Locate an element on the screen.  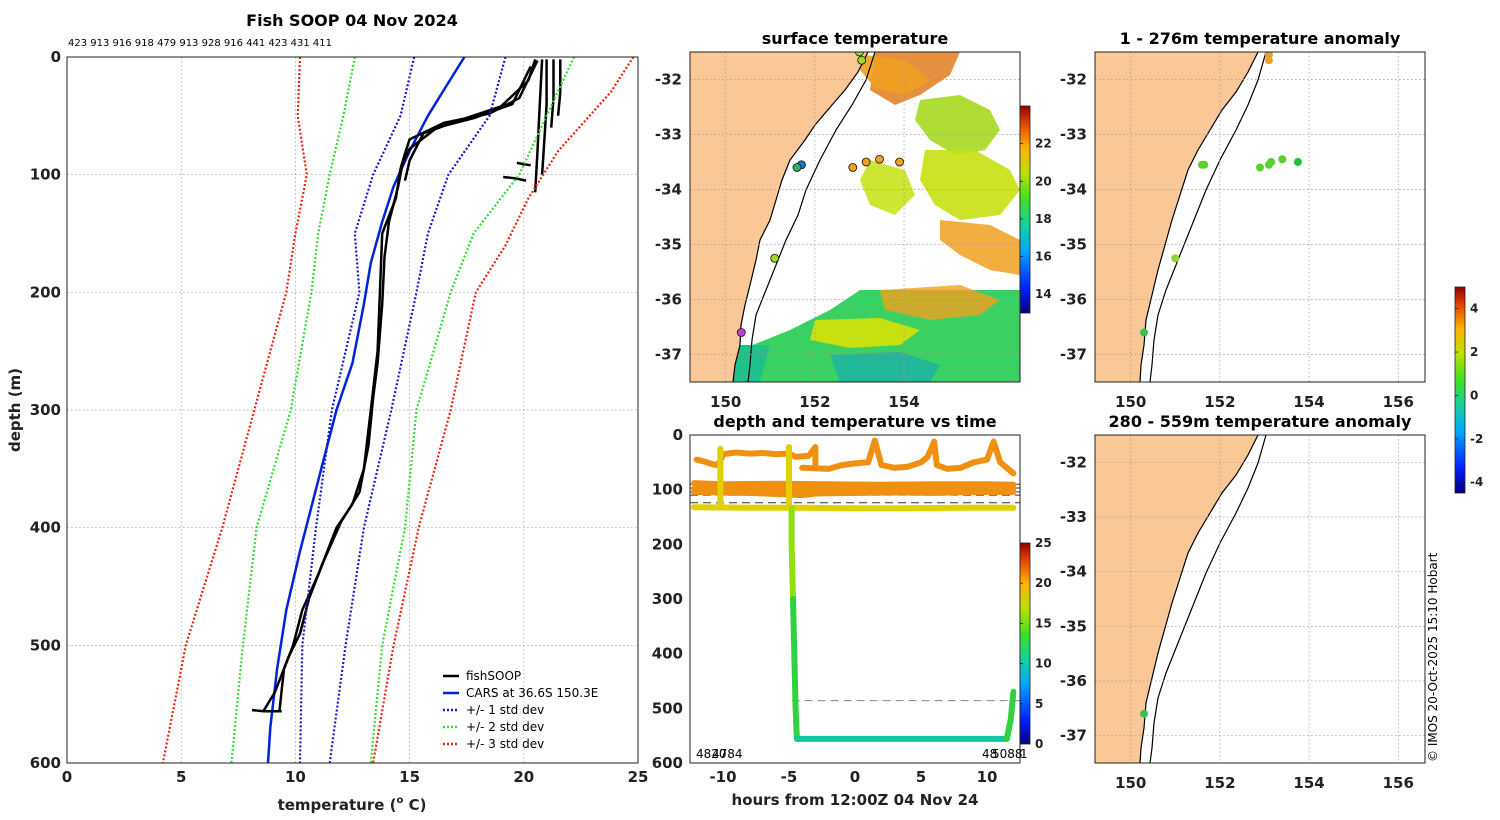
timeseries-xtick-label: -10 is located at coordinates (722, 777).